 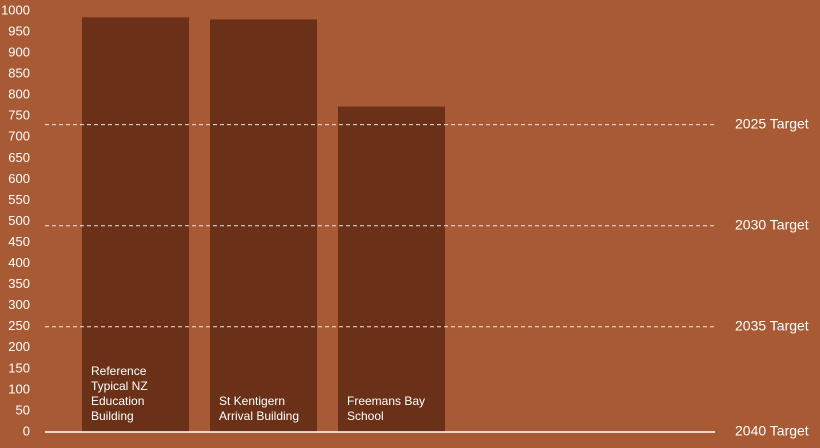 I want to click on y-tick-label: 500, so click(x=19, y=220).